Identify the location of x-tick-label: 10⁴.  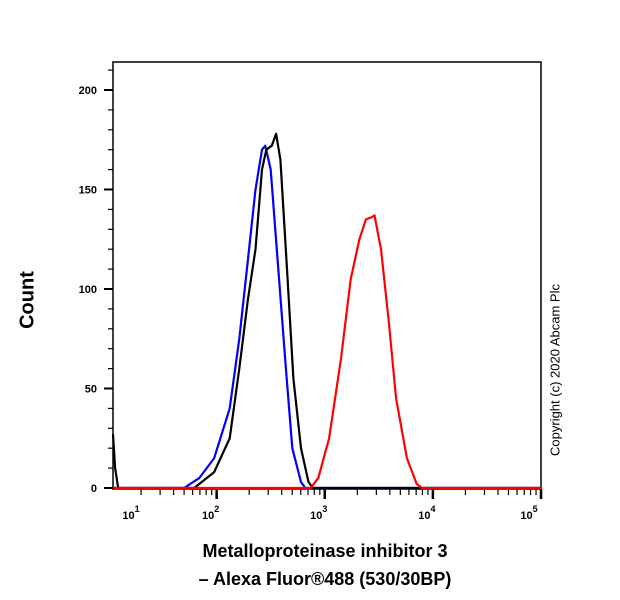
(426, 513).